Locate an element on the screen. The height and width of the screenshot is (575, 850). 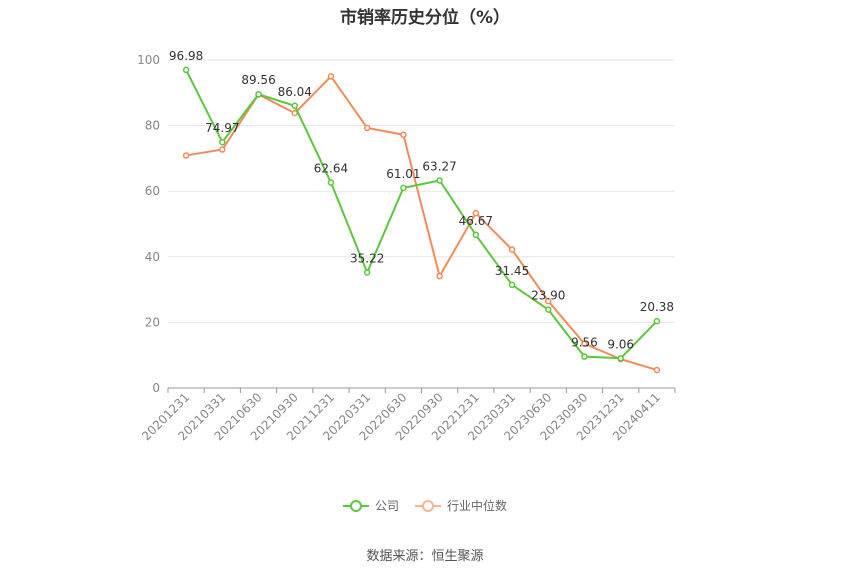
legend-swatch-industry is located at coordinates (428, 505).